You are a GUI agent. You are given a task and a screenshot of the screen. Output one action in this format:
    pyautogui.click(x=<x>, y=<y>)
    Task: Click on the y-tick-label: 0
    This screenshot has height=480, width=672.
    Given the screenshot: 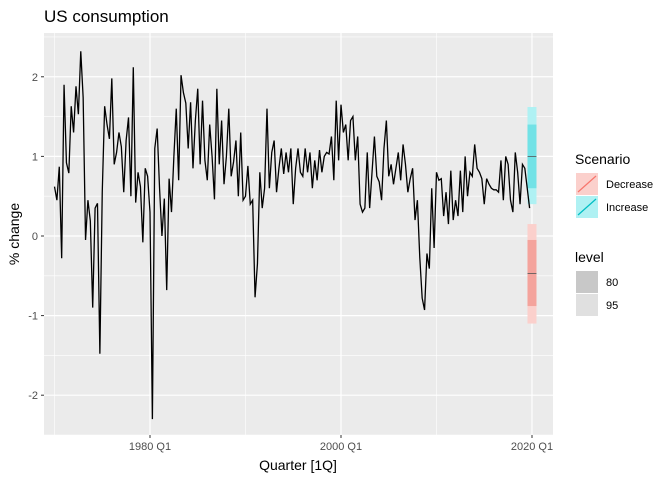 What is the action you would take?
    pyautogui.click(x=35, y=237)
    